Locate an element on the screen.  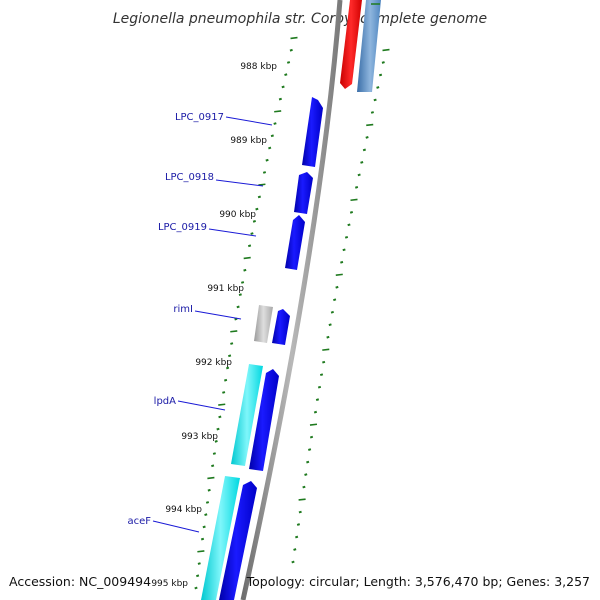
ruler-ring-inner is located at coordinates (340, 306).